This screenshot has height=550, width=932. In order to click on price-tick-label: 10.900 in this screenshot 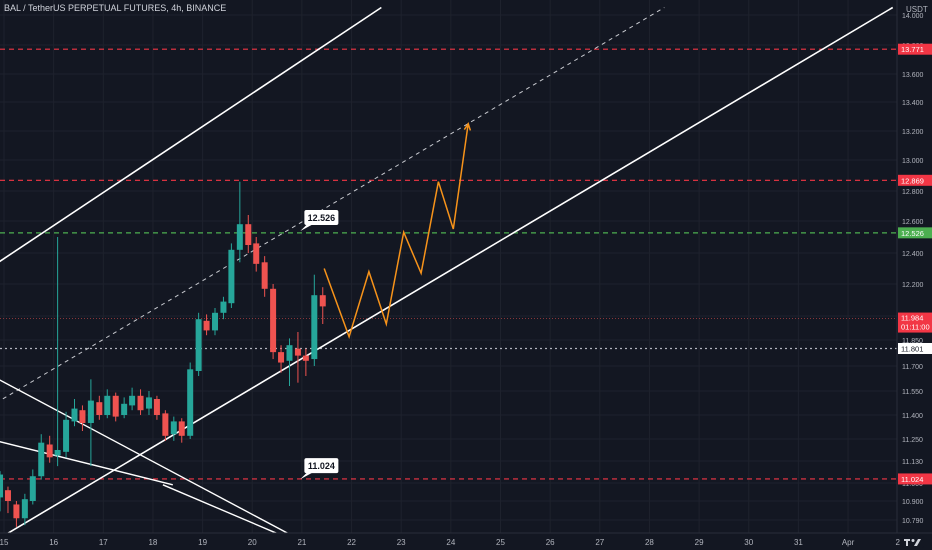, I will do `click(913, 502)`.